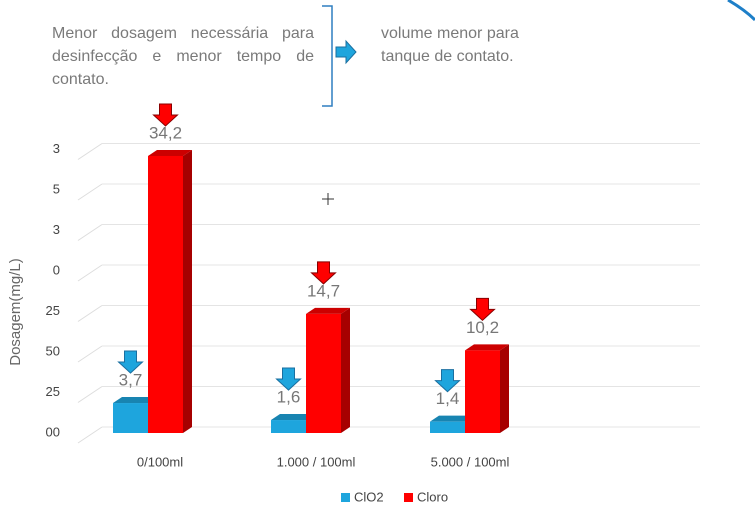 The width and height of the screenshot is (755, 513). Describe the element at coordinates (53, 350) in the screenshot. I see `y-tick-label: 50` at that location.